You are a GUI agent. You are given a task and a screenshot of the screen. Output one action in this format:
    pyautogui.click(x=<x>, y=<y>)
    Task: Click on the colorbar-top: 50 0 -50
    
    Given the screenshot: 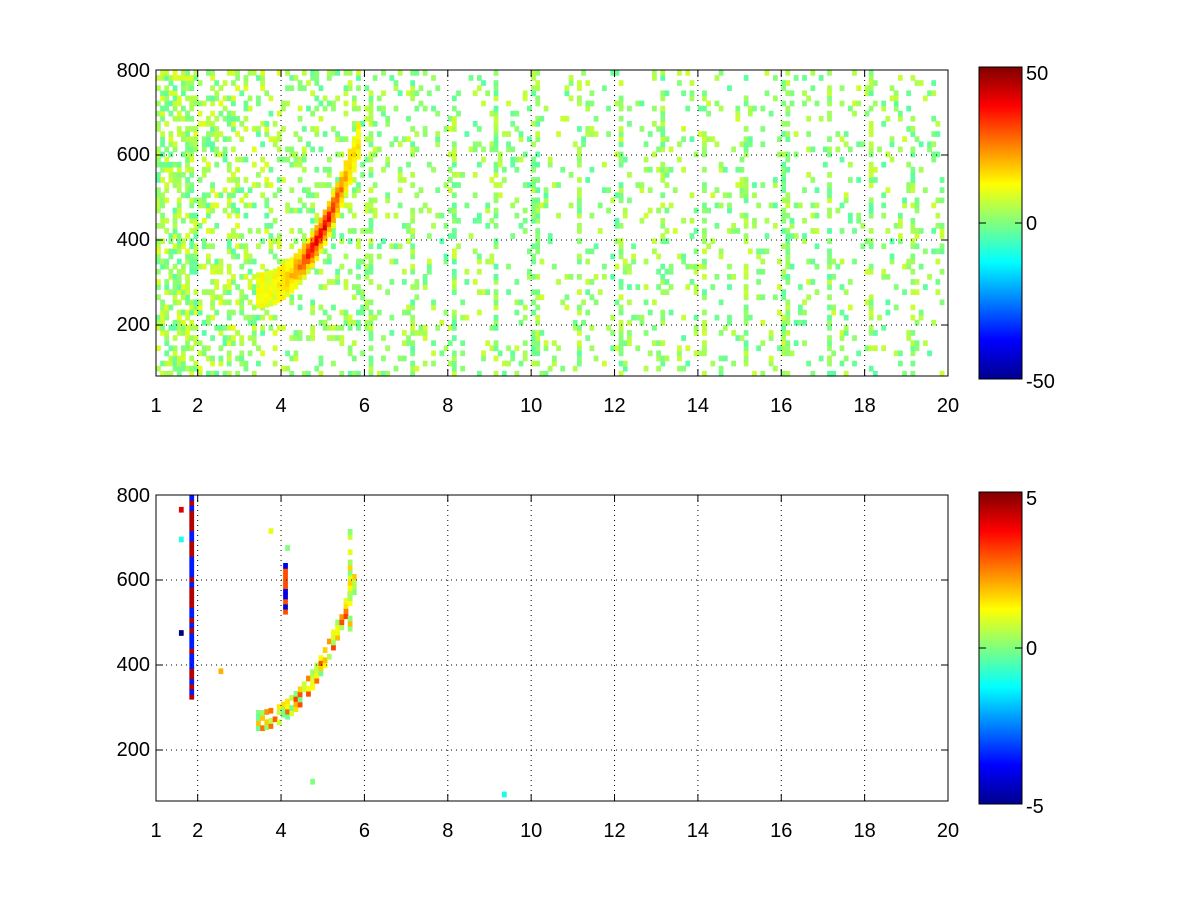 What is the action you would take?
    pyautogui.click(x=1016, y=228)
    